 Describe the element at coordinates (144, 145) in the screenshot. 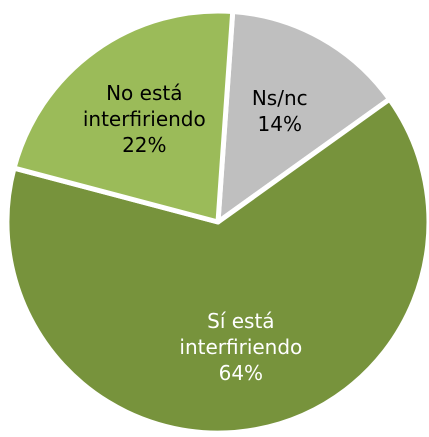

I see `value-label: 22%` at that location.